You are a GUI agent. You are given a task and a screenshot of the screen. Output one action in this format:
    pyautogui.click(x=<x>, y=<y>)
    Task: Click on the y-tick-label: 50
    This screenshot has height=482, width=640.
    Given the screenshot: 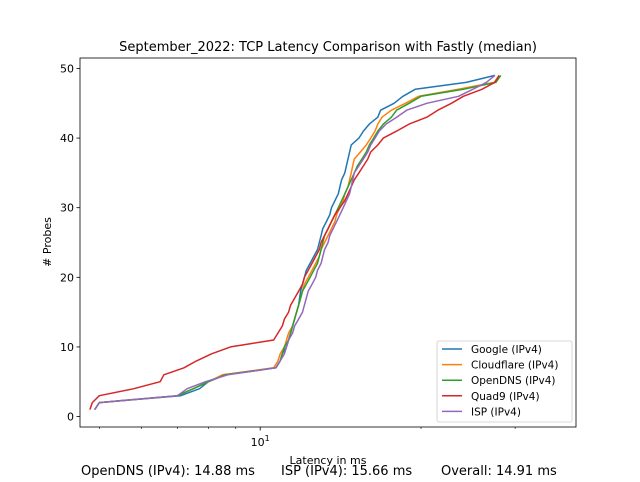 What is the action you would take?
    pyautogui.click(x=67, y=68)
    